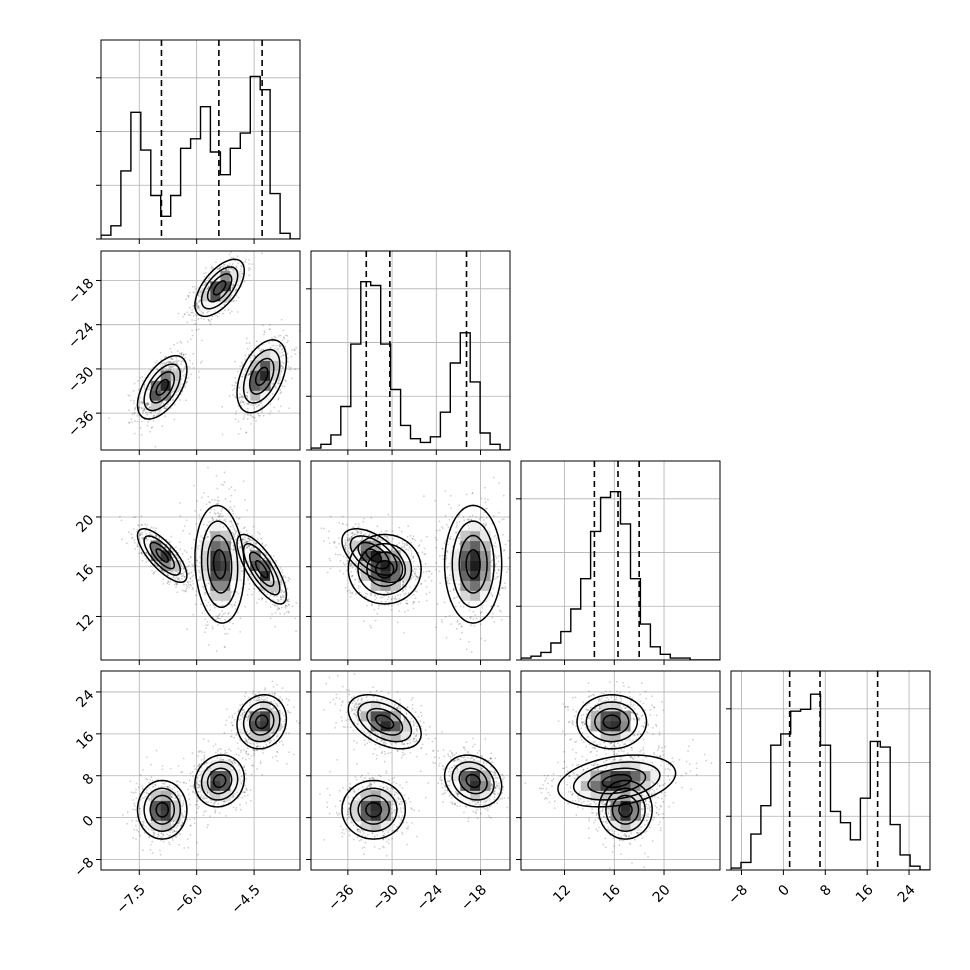  Describe the element at coordinates (81, 336) in the screenshot. I see `y-tick-label: −24` at that location.